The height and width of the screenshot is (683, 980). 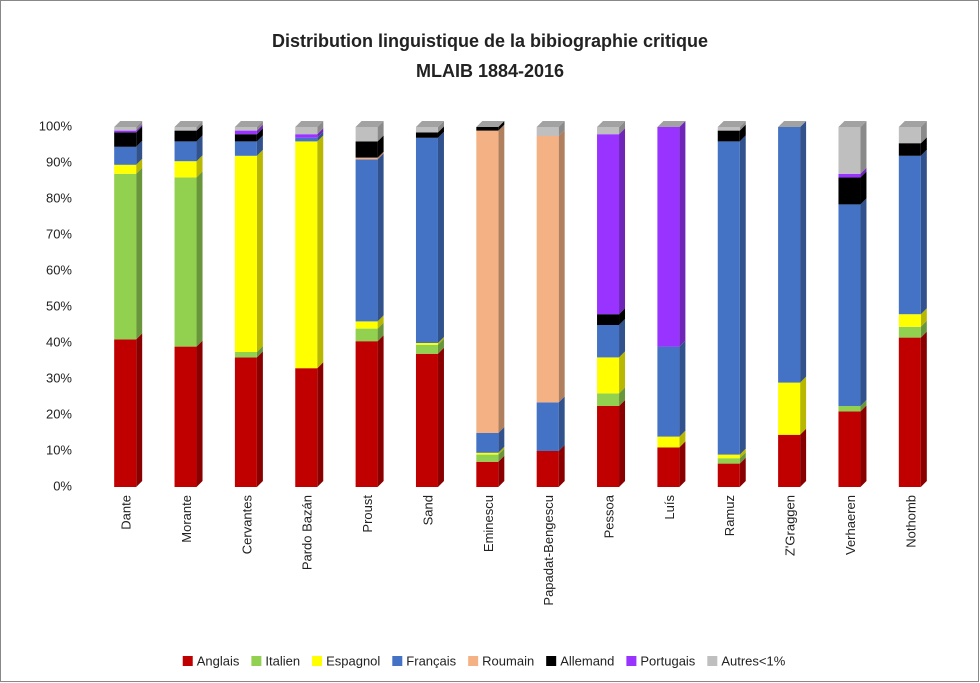 I want to click on legend-label: Allemand, so click(x=587, y=660).